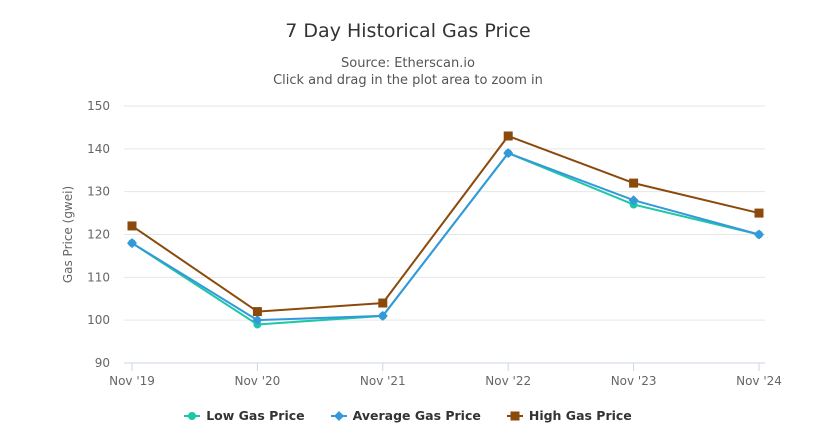 Image resolution: width=816 pixels, height=440 pixels. I want to click on legend-item: Low Gas Price, so click(244, 415).